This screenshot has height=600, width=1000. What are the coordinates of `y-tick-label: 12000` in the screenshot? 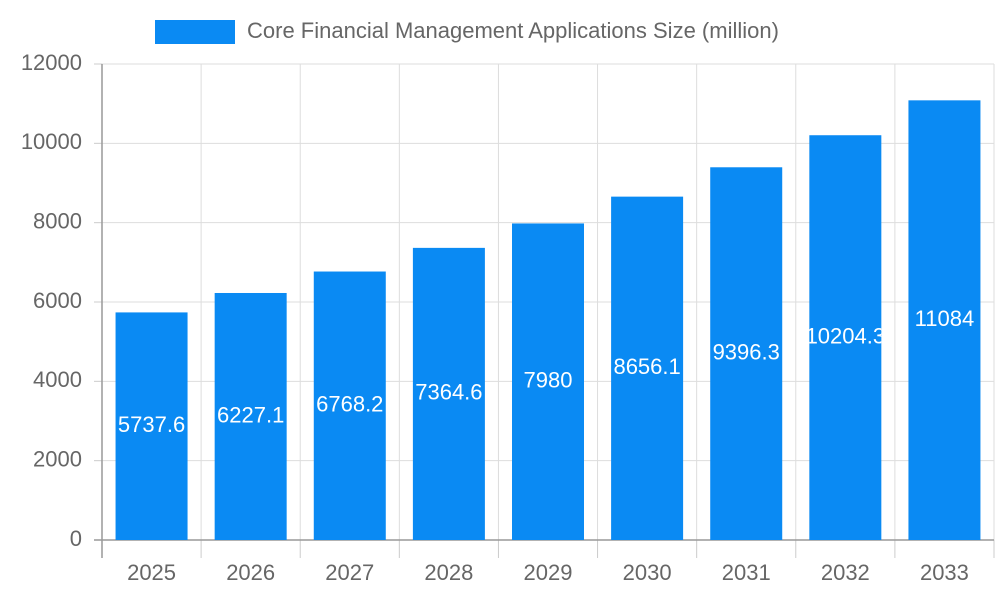 It's located at (51, 62).